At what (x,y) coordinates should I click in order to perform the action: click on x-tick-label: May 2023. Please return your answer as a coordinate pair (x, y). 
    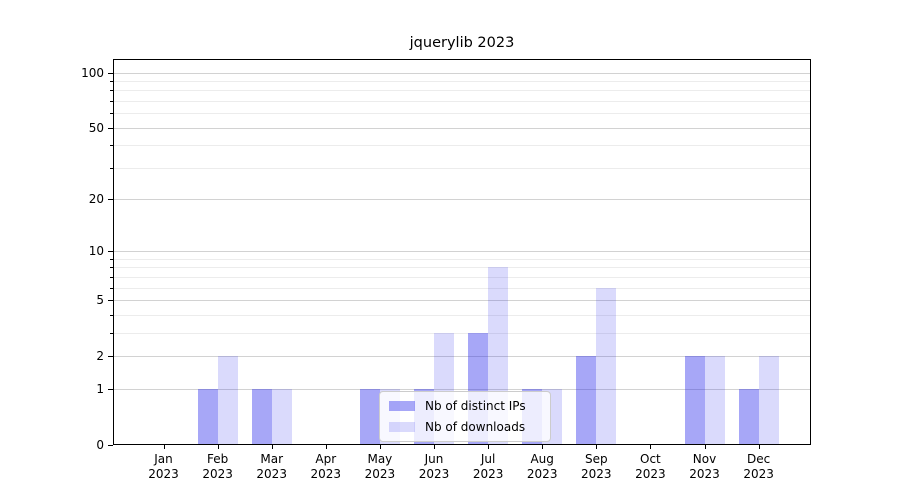
    Looking at the image, I should click on (380, 466).